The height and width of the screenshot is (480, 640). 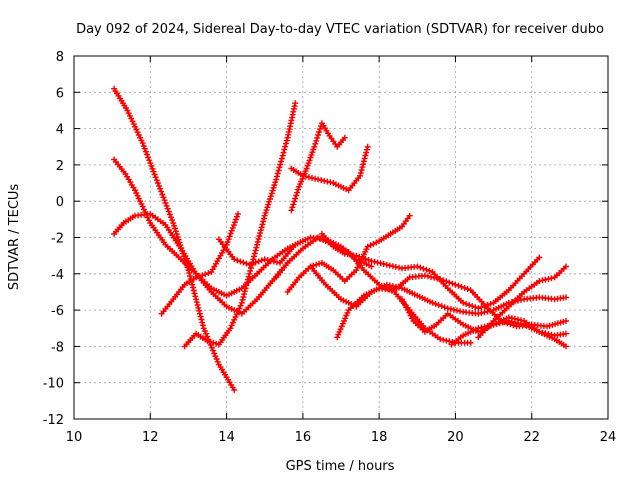 What do you see at coordinates (60, 93) in the screenshot?
I see `y-tick-label: 6` at bounding box center [60, 93].